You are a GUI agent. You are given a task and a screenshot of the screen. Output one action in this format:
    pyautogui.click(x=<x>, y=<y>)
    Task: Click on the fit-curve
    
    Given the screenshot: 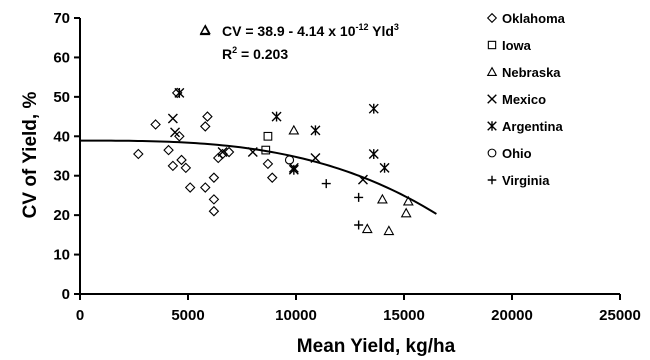 What is the action you would take?
    pyautogui.click(x=258, y=177)
    